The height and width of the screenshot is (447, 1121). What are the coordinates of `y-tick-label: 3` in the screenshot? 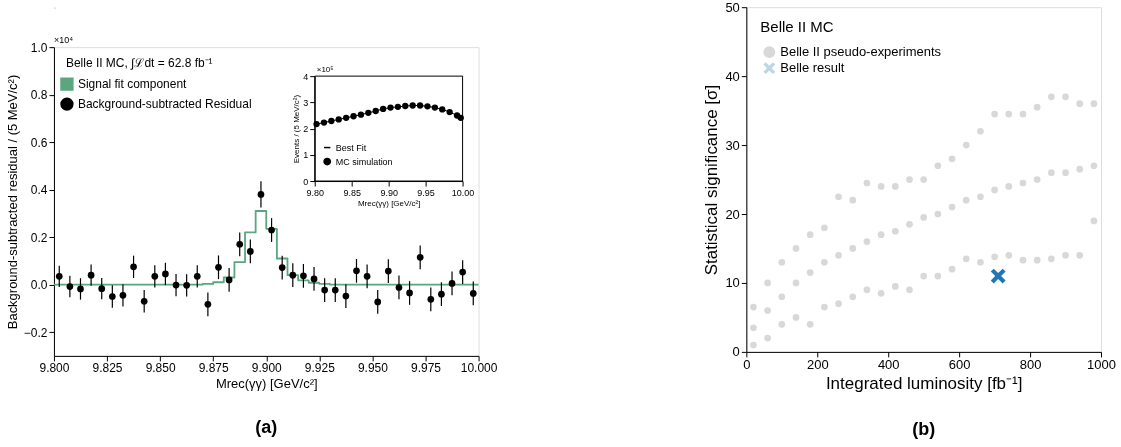 It's located at (306, 102).